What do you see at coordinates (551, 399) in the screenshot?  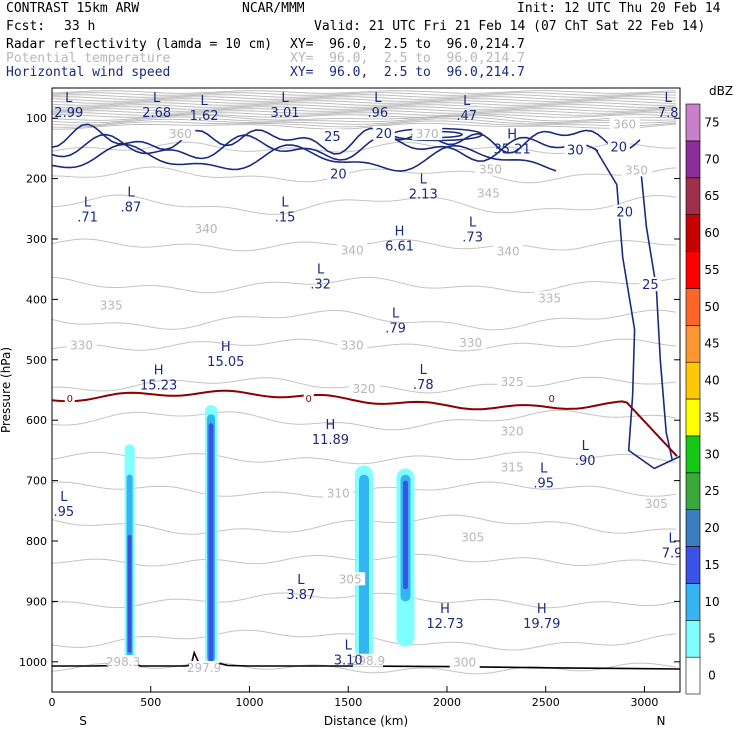 I see `zero-label-bg` at bounding box center [551, 399].